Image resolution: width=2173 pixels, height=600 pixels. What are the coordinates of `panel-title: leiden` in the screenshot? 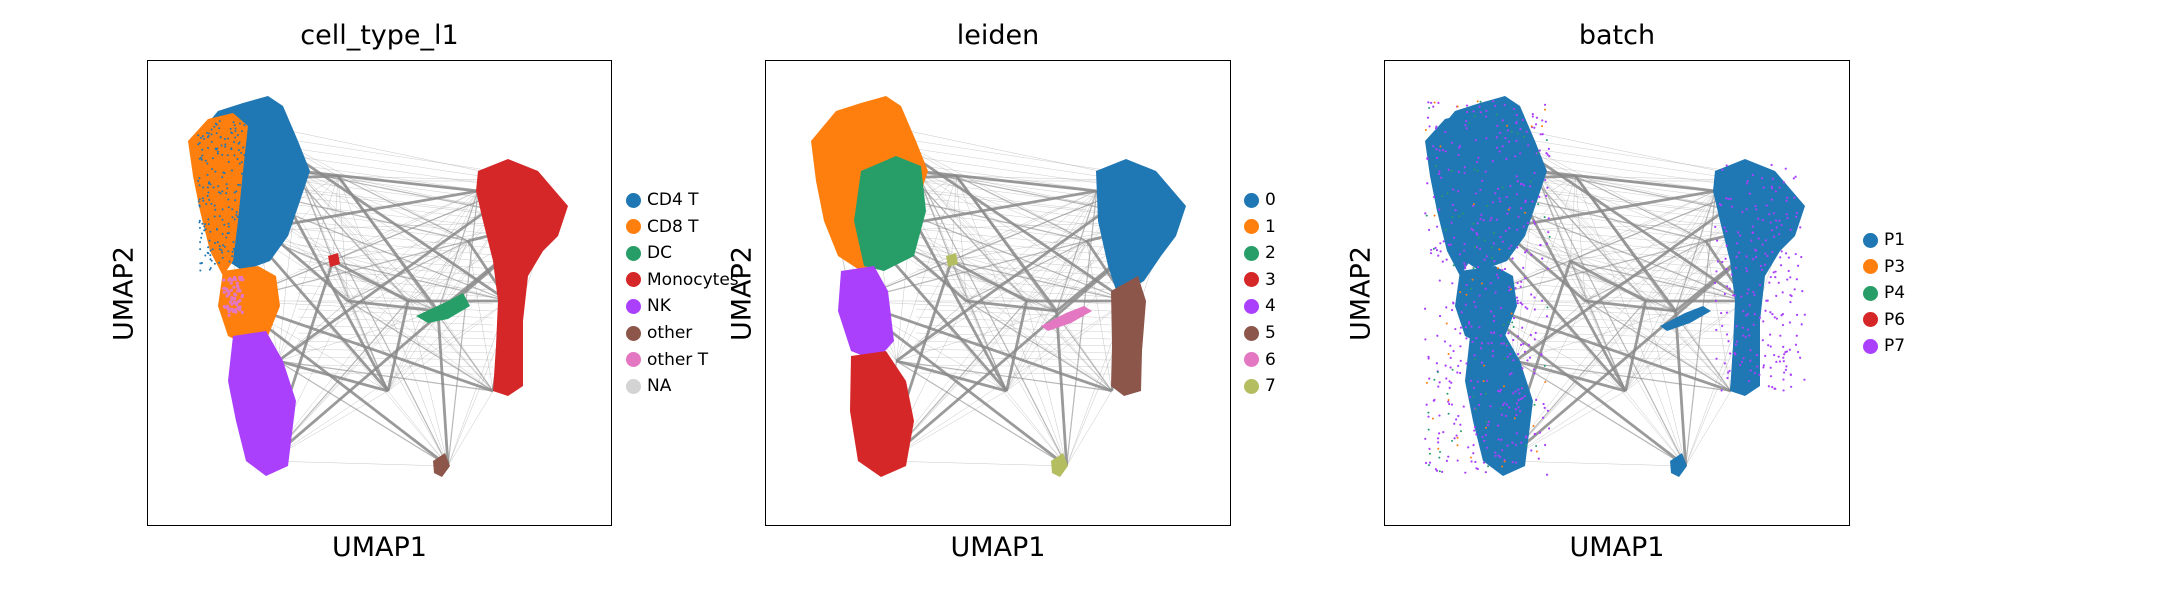 It's located at (998, 35).